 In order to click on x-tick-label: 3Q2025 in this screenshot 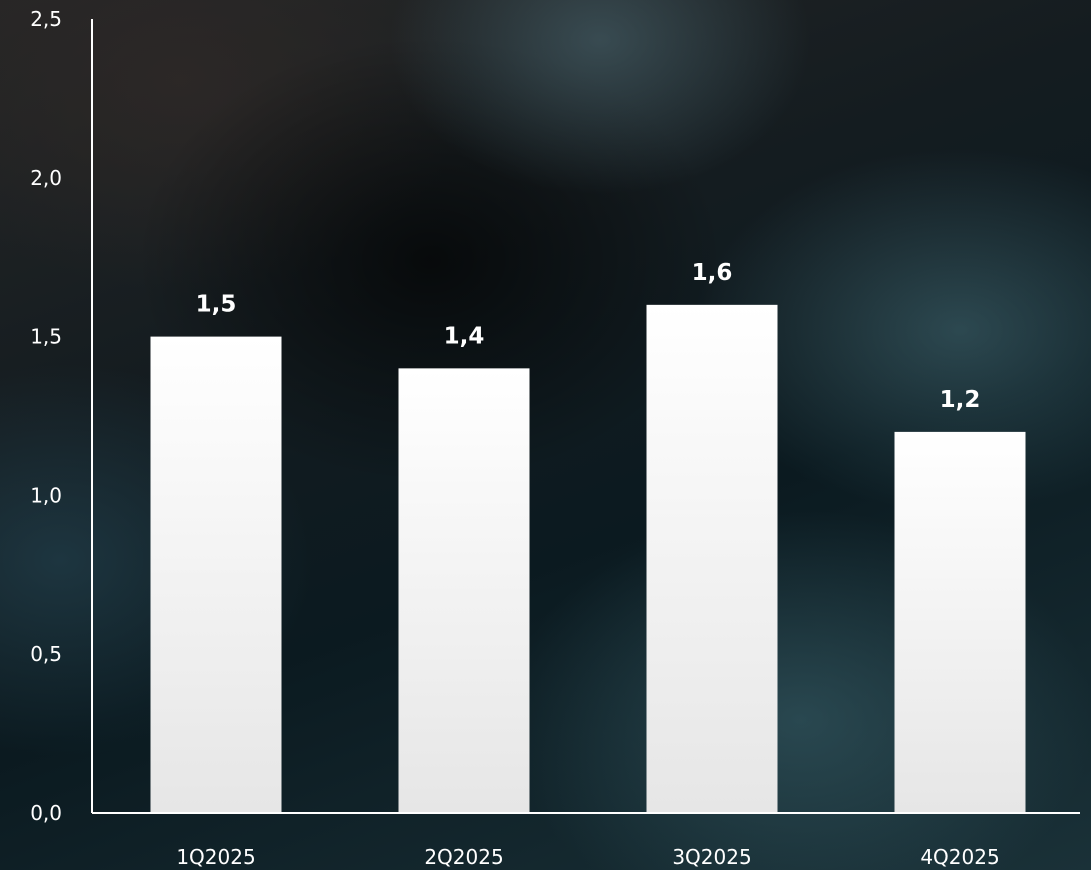, I will do `click(711, 857)`.